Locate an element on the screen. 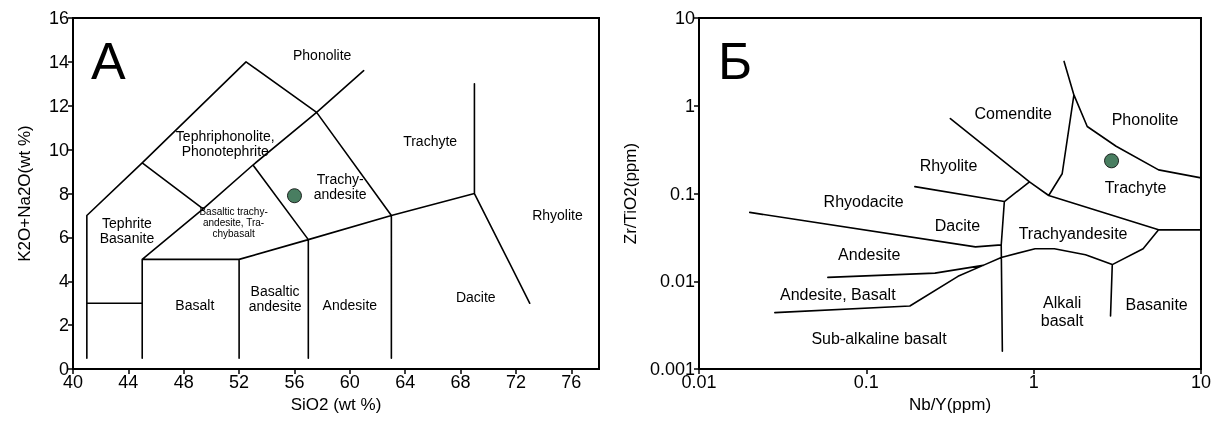 The image size is (1222, 426). y-tick-label: 0.1 is located at coordinates (682, 193).